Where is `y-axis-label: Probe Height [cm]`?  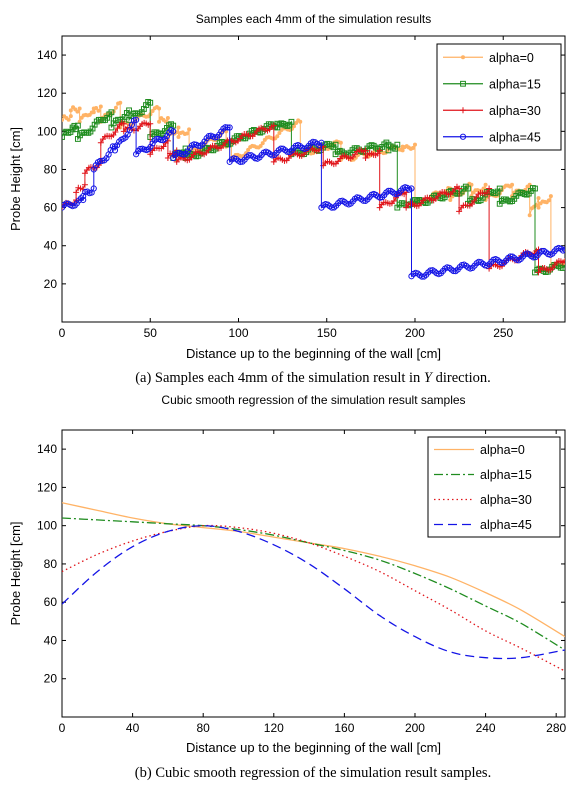
y-axis-label: Probe Height [cm] is located at coordinates (15, 179).